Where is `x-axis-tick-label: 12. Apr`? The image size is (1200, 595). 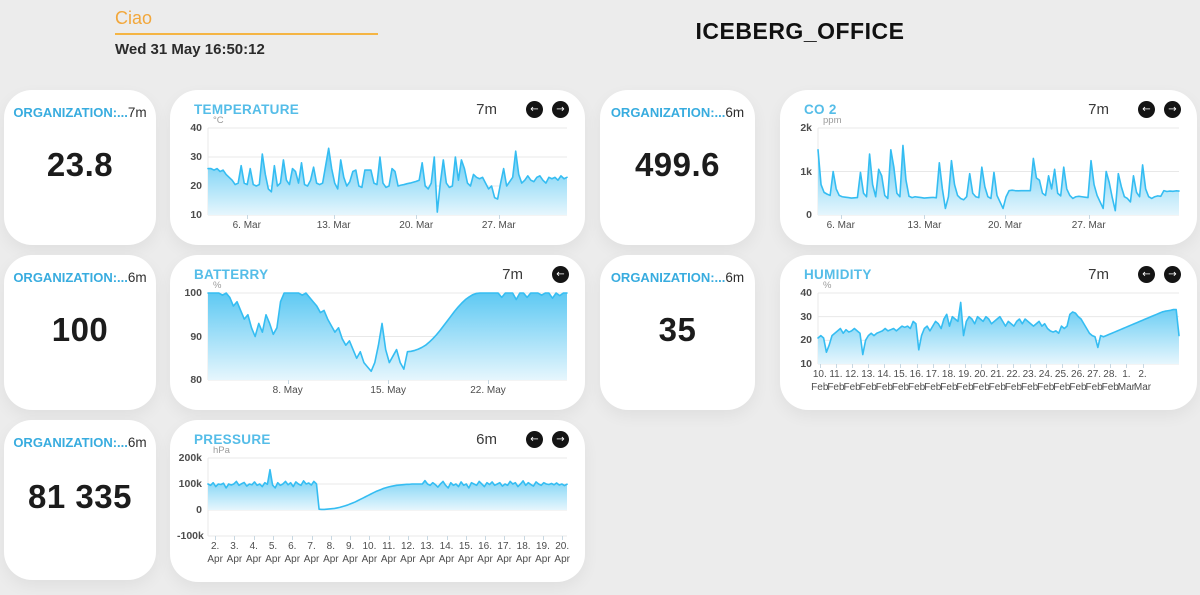 x-axis-tick-label: 12. Apr is located at coordinates (408, 553).